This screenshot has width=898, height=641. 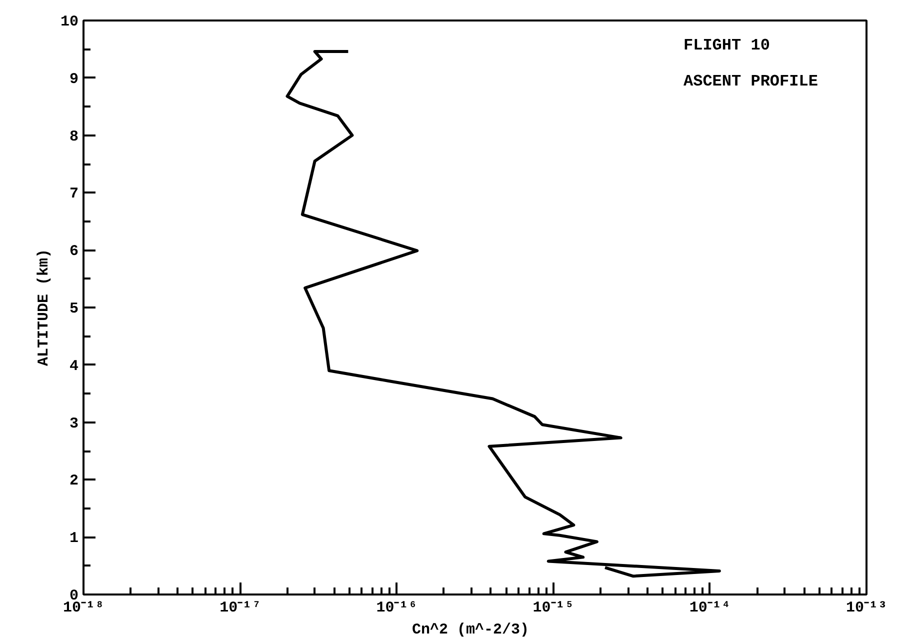 I want to click on x-tick-label: 10⁻¹⁴, so click(x=709, y=608).